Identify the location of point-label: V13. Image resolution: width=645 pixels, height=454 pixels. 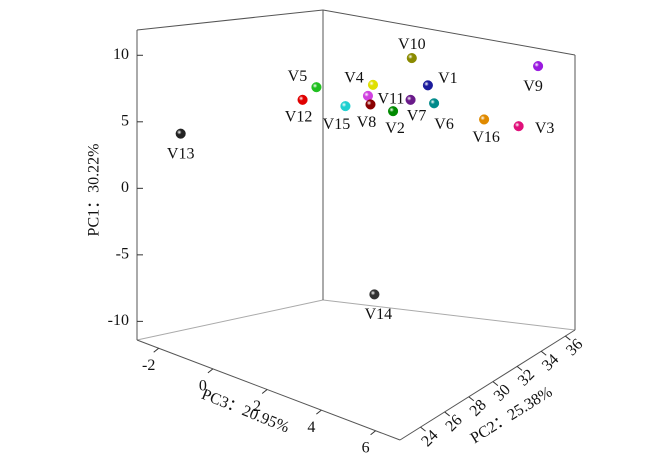
(181, 153).